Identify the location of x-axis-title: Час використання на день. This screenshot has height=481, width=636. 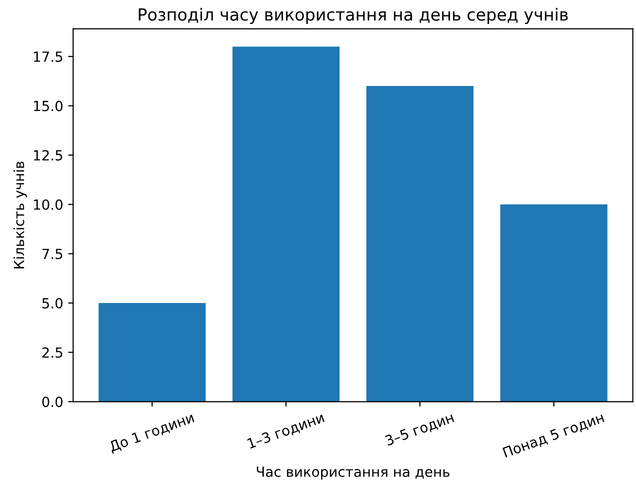
(353, 473).